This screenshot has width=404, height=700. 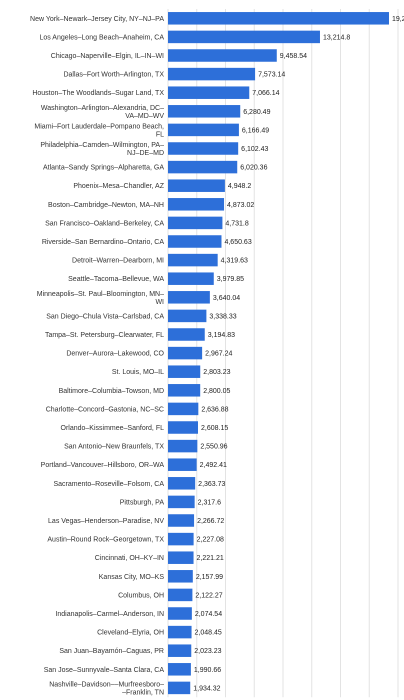 What do you see at coordinates (207, 670) in the screenshot?
I see `value-label: 1,990.66` at bounding box center [207, 670].